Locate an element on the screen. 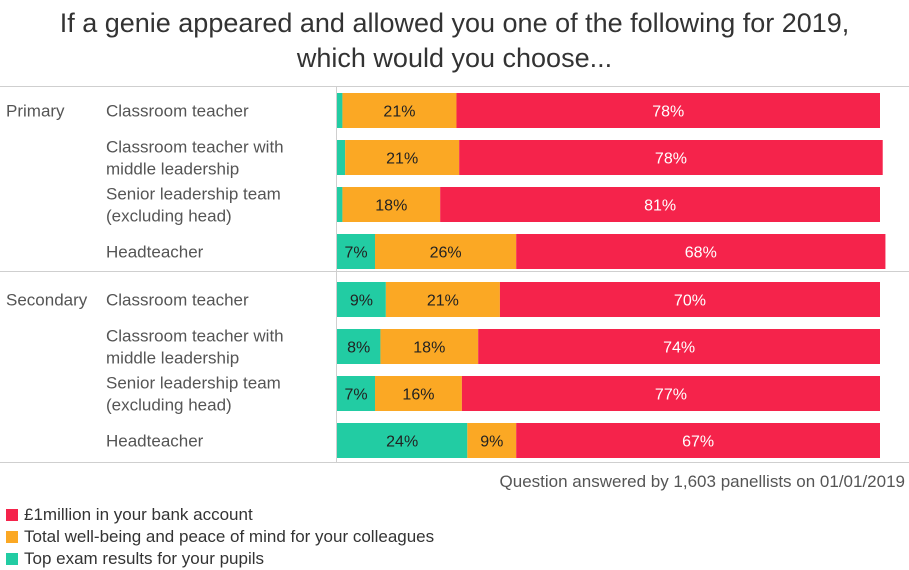  data-label-money: 67% is located at coordinates (698, 442).